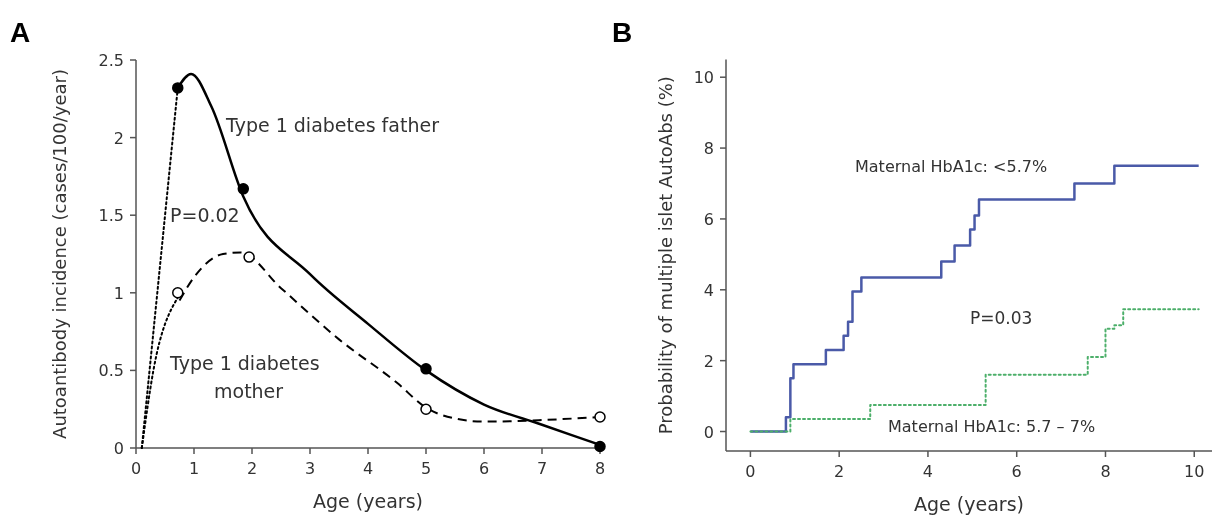  Describe the element at coordinates (310, 468) in the screenshot. I see `x-tick-label: 3` at that location.